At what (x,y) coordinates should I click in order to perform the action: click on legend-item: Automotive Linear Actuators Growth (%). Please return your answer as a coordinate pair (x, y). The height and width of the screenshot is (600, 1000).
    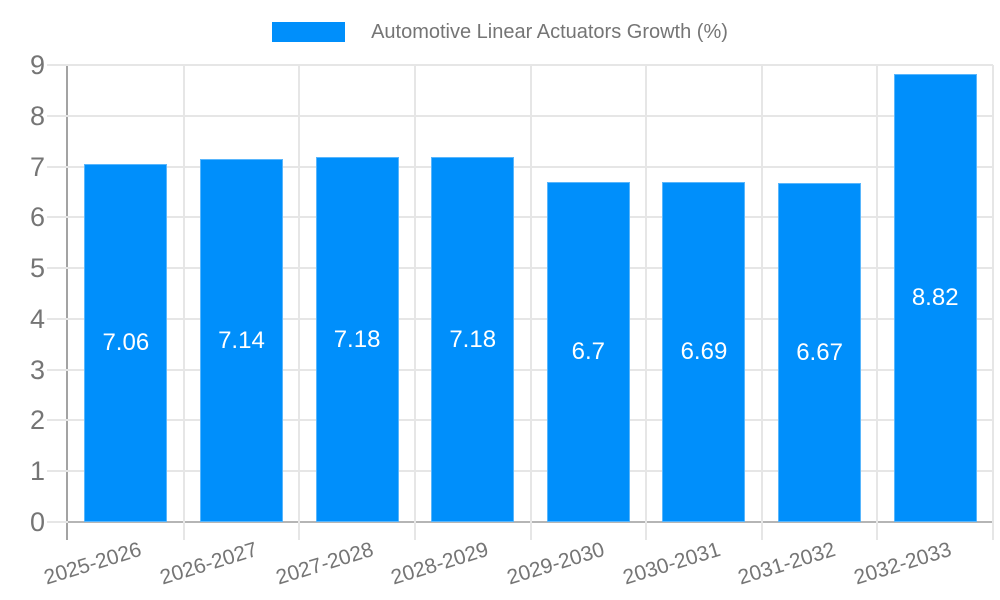
    Looking at the image, I should click on (500, 32).